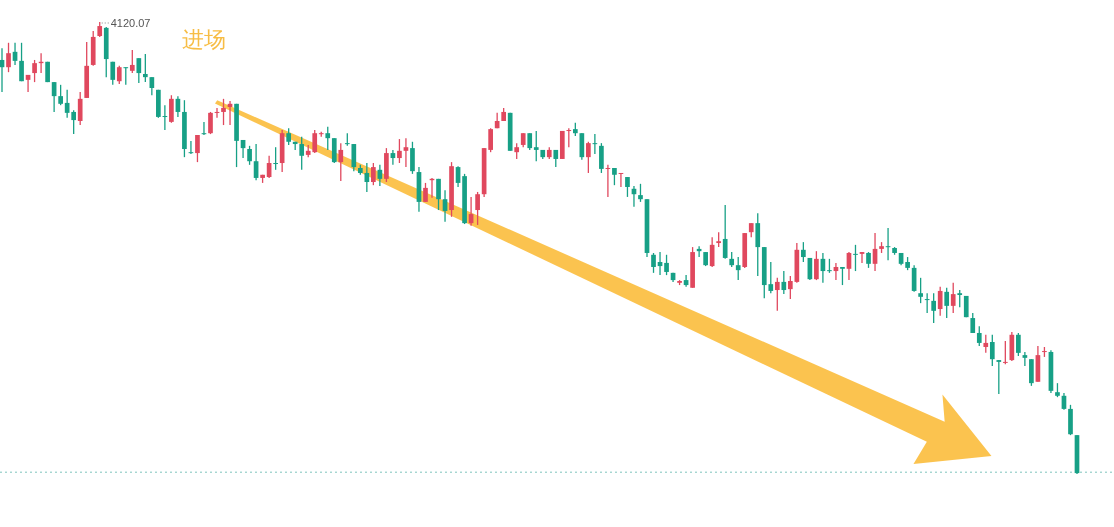 Image resolution: width=1114 pixels, height=527 pixels. Describe the element at coordinates (204, 39) in the screenshot. I see `annotation: 进场` at that location.